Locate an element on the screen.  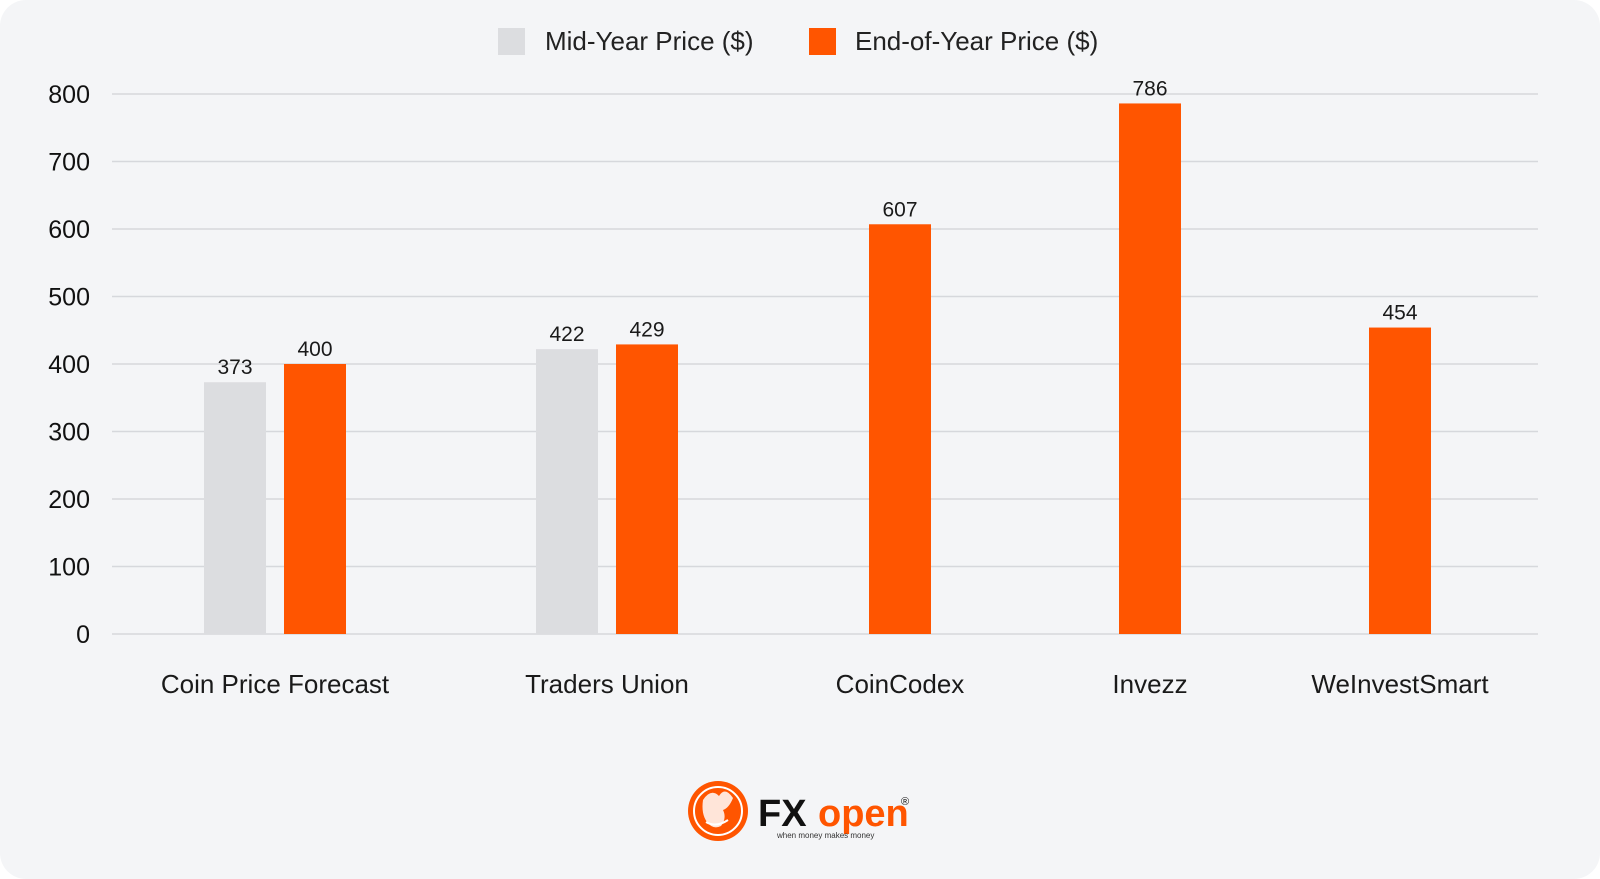
y-tick-label: 200 is located at coordinates (69, 500).